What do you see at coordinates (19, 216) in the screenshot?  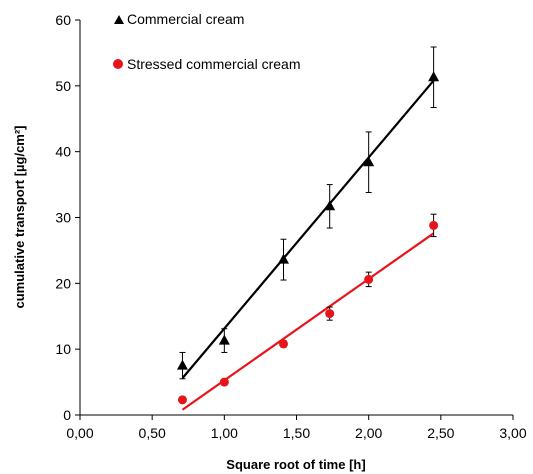 I see `y-axis-title: cumulative transport [µg/cm²]` at bounding box center [19, 216].